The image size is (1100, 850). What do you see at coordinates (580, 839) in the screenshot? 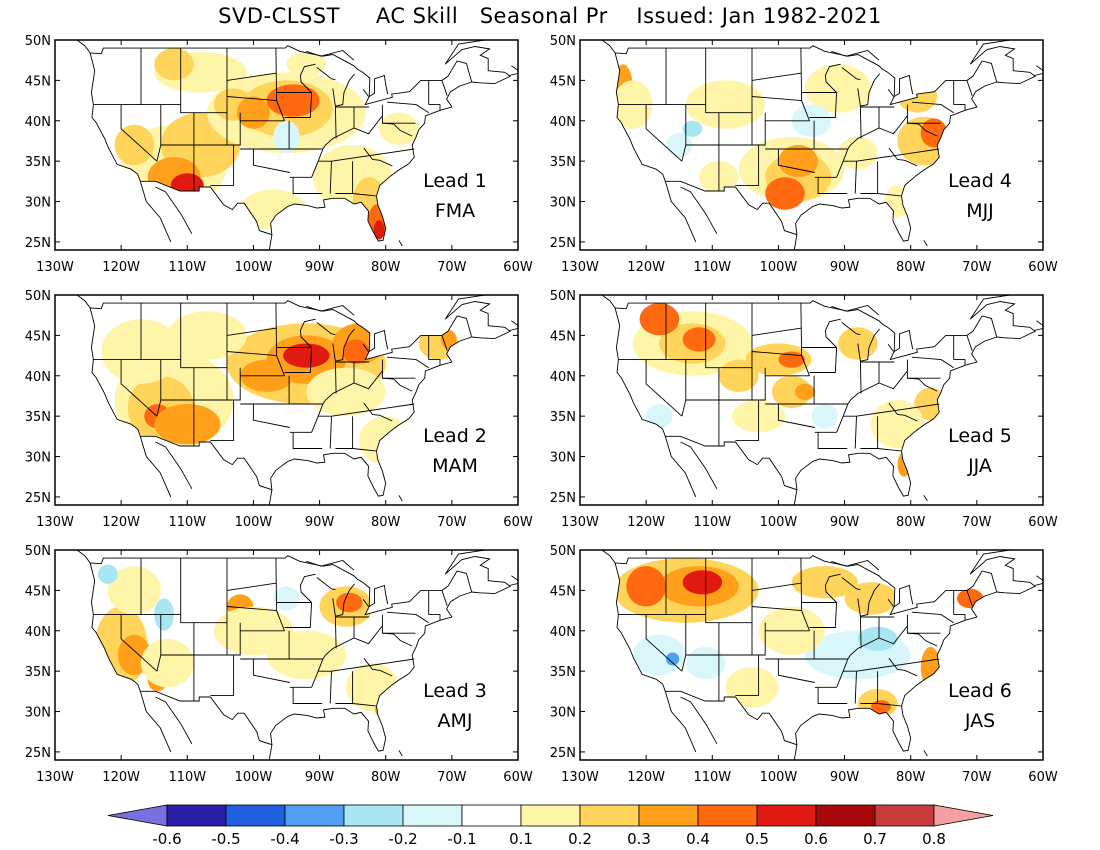
I see `colorbar-label: 0.2` at bounding box center [580, 839].